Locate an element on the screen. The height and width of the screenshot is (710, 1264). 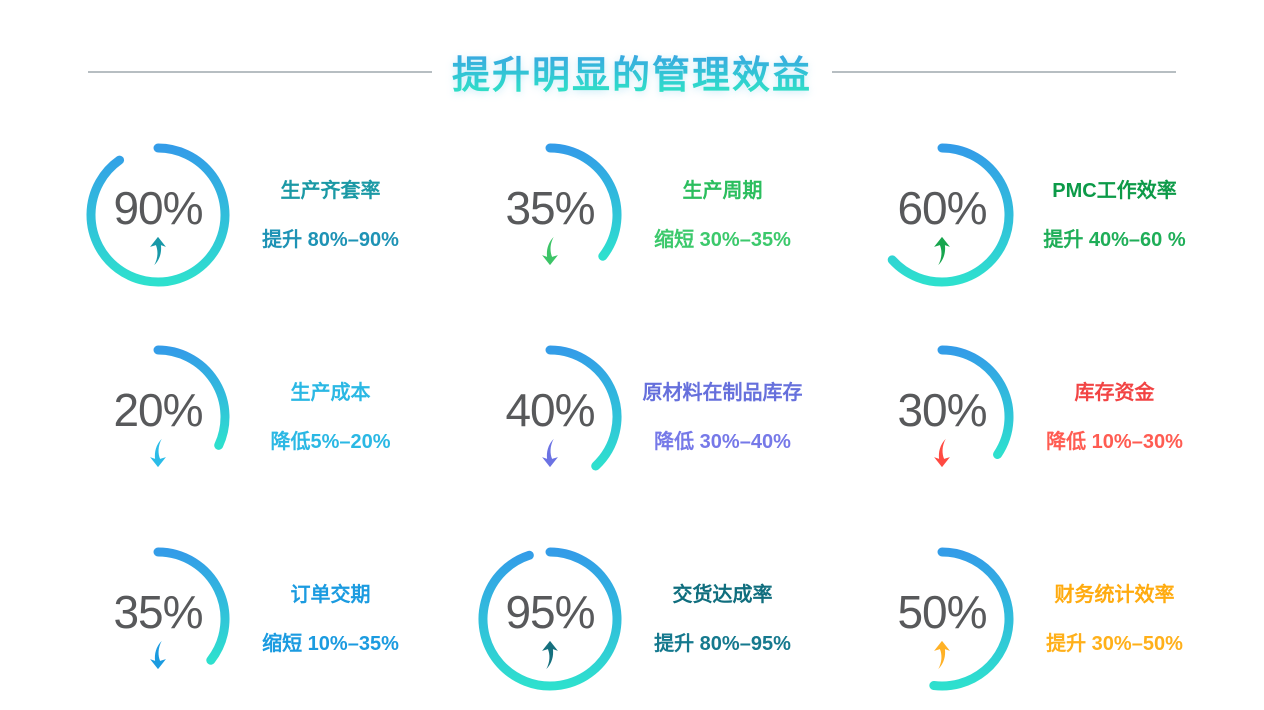
metric-info: 财务统计效率 提升 30%–50% is located at coordinates (1114, 619).